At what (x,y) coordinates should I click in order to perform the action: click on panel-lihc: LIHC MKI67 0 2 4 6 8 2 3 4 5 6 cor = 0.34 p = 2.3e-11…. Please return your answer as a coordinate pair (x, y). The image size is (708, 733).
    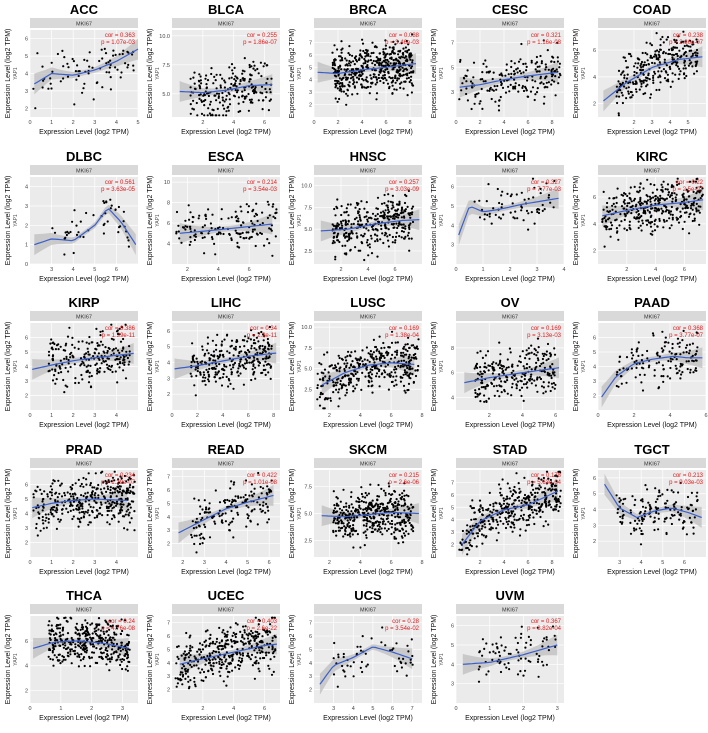
    Looking at the image, I should click on (214, 366).